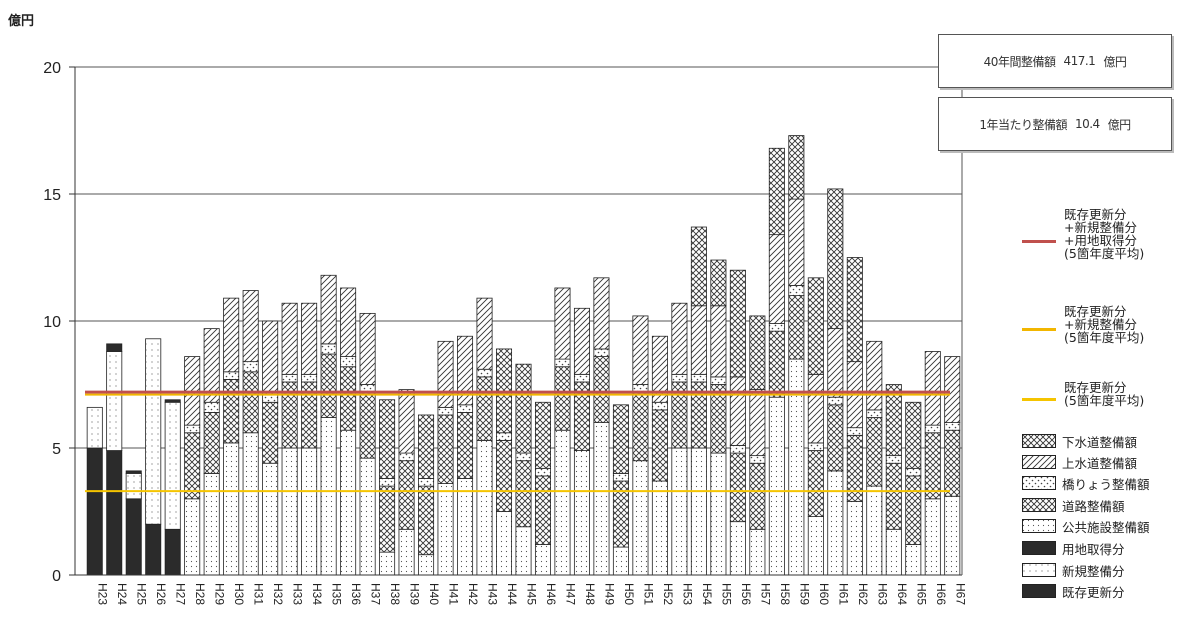 The width and height of the screenshot is (1200, 617). I want to click on annual-amount-box: 1年当たり整備額 10.4 億円, so click(1055, 124).